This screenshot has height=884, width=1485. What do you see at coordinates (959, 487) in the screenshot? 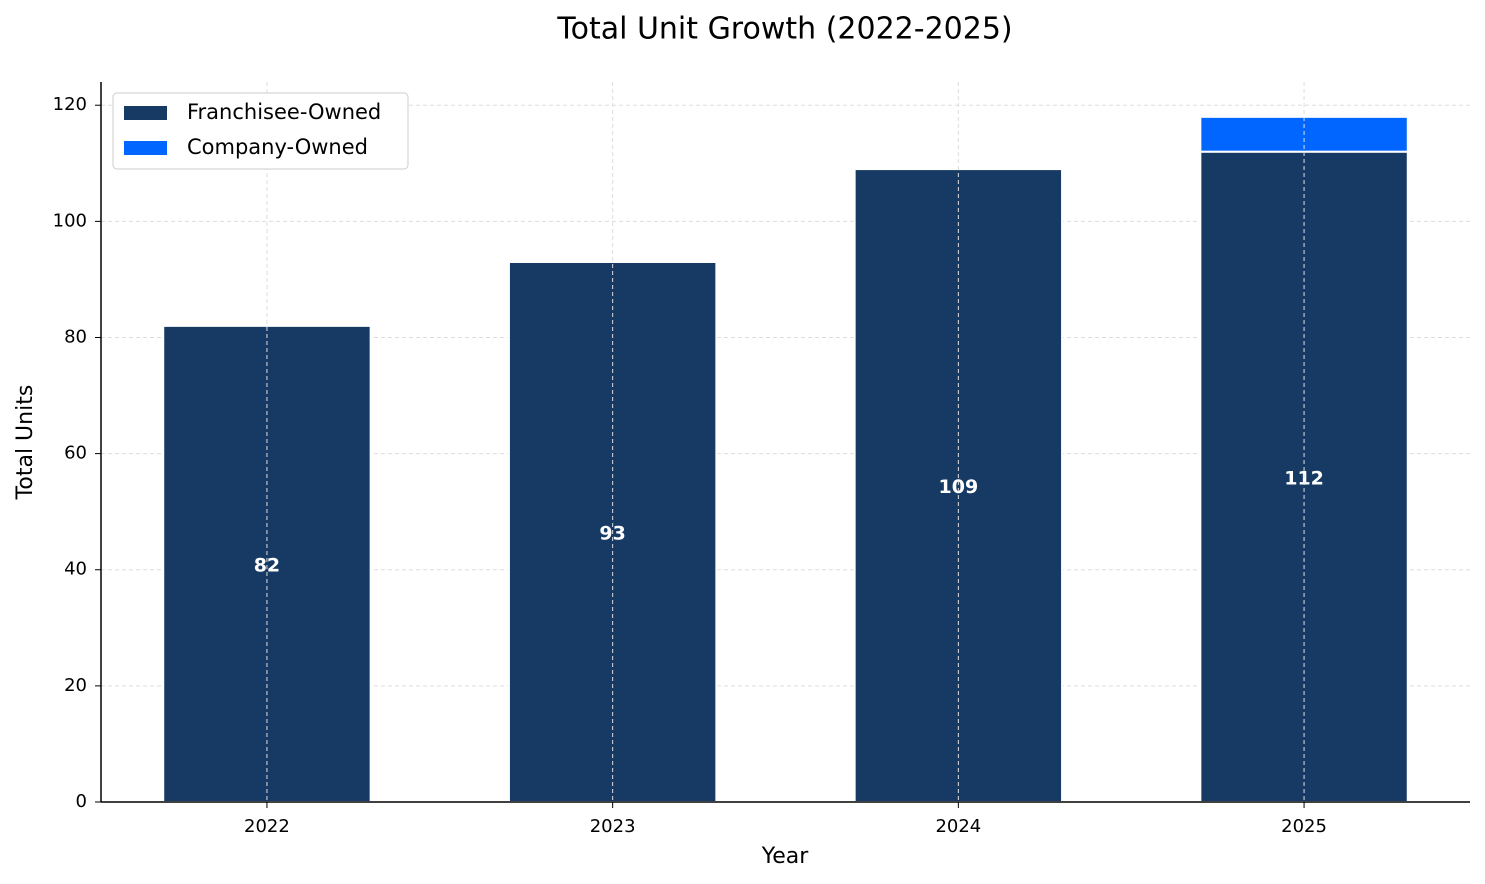
I see `data-label: 109` at bounding box center [959, 487].